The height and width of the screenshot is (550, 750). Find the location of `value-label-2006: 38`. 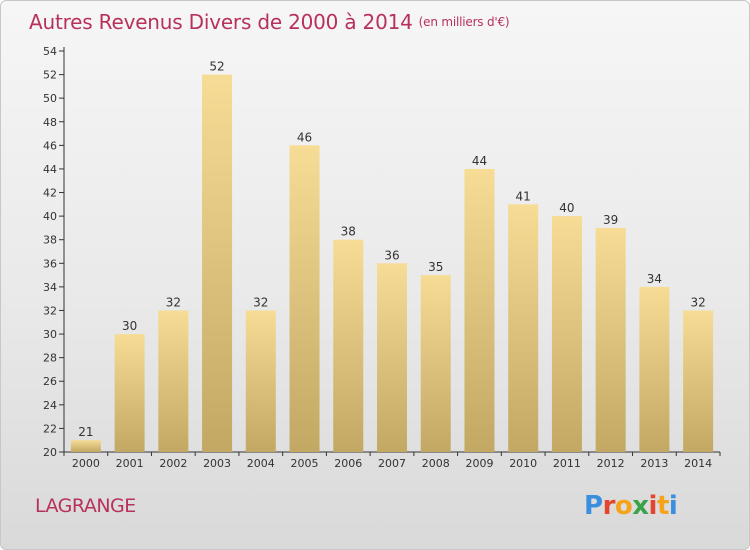

value-label-2006: 38 is located at coordinates (348, 232).